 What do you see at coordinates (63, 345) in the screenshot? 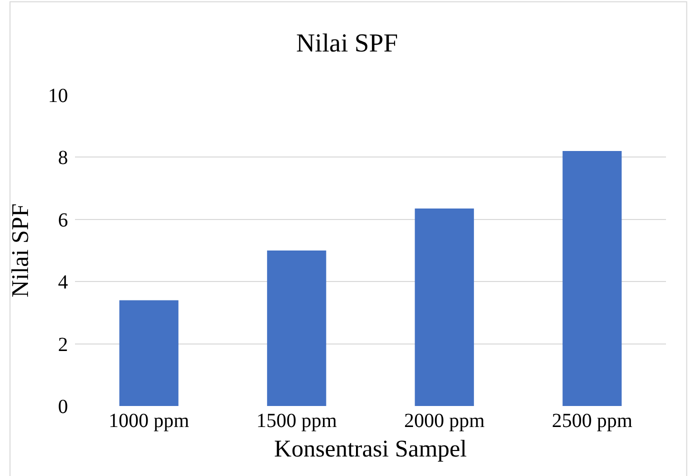
I see `y-tick-label: 2` at bounding box center [63, 345].